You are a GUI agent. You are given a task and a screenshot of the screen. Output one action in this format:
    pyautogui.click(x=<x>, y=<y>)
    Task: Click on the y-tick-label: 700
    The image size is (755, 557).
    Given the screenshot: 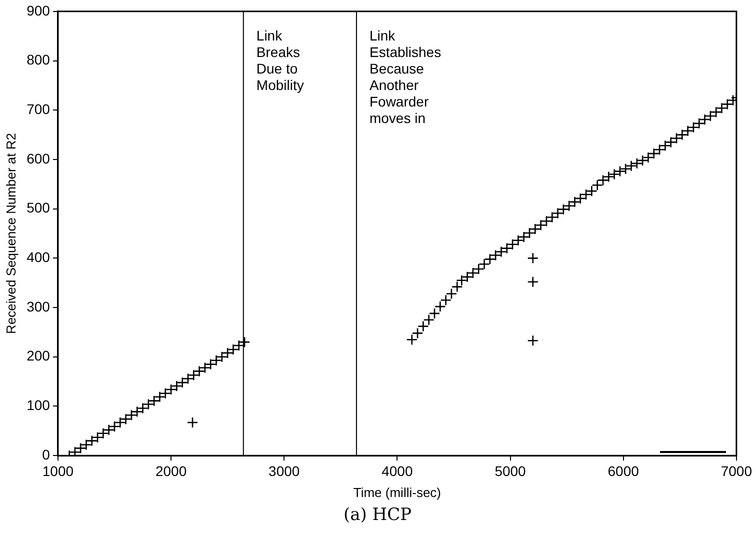 What is the action you would take?
    pyautogui.click(x=38, y=108)
    